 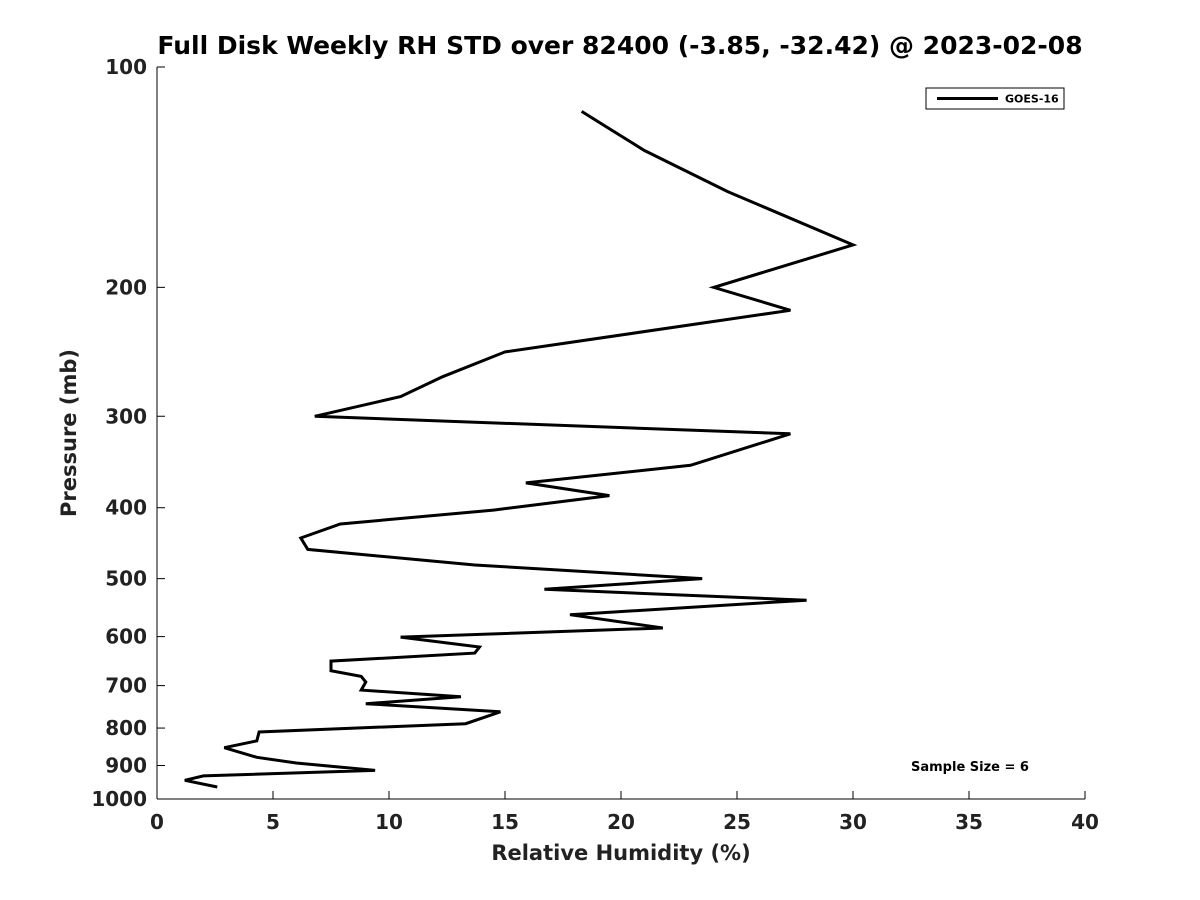 I want to click on y-tick-label: 600, so click(x=126, y=637).